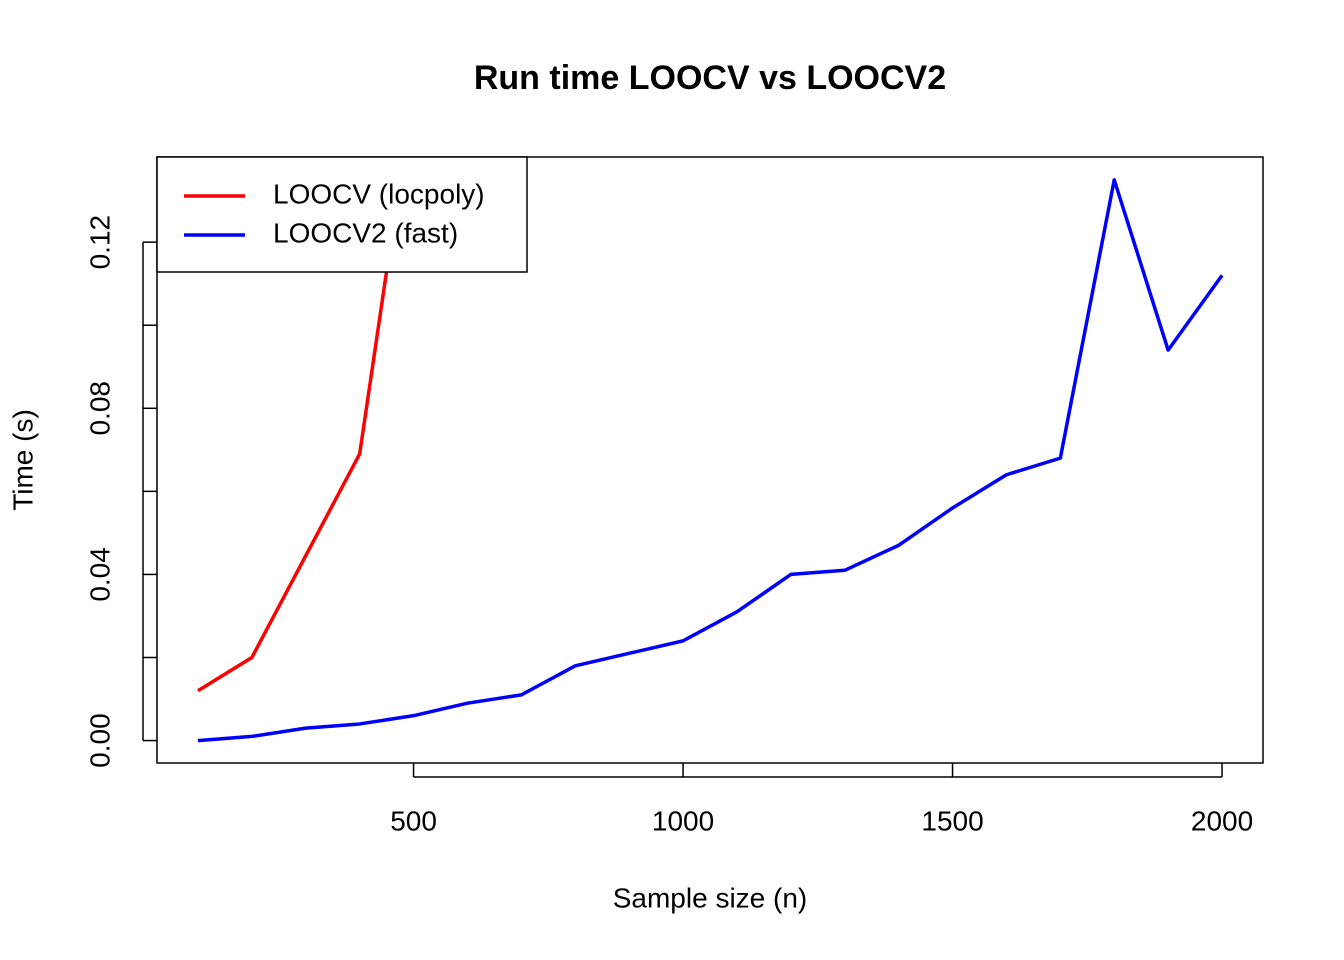 Image resolution: width=1344 pixels, height=960 pixels. I want to click on x-tick-label: 1000, so click(683, 820).